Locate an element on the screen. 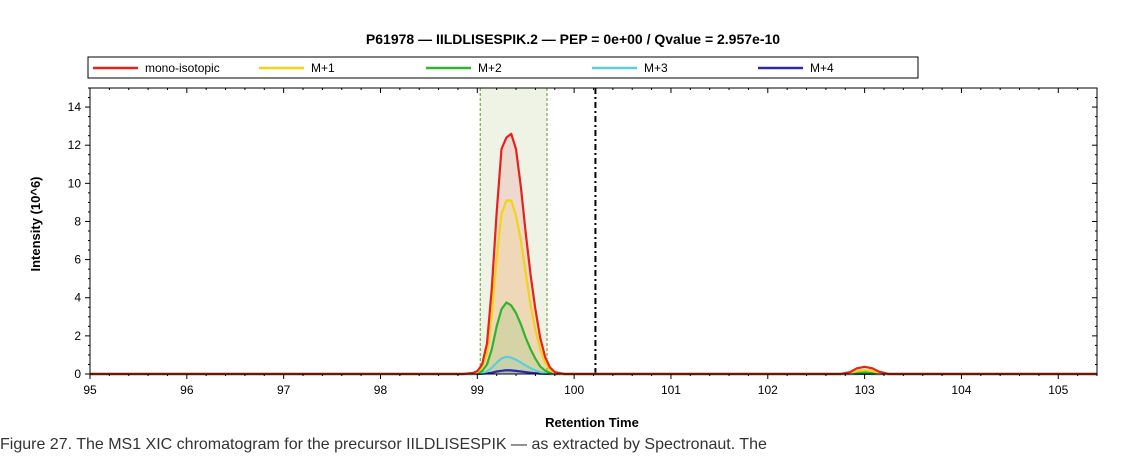 The image size is (1125, 456). x-axis-label: Retention Time is located at coordinates (592, 422).